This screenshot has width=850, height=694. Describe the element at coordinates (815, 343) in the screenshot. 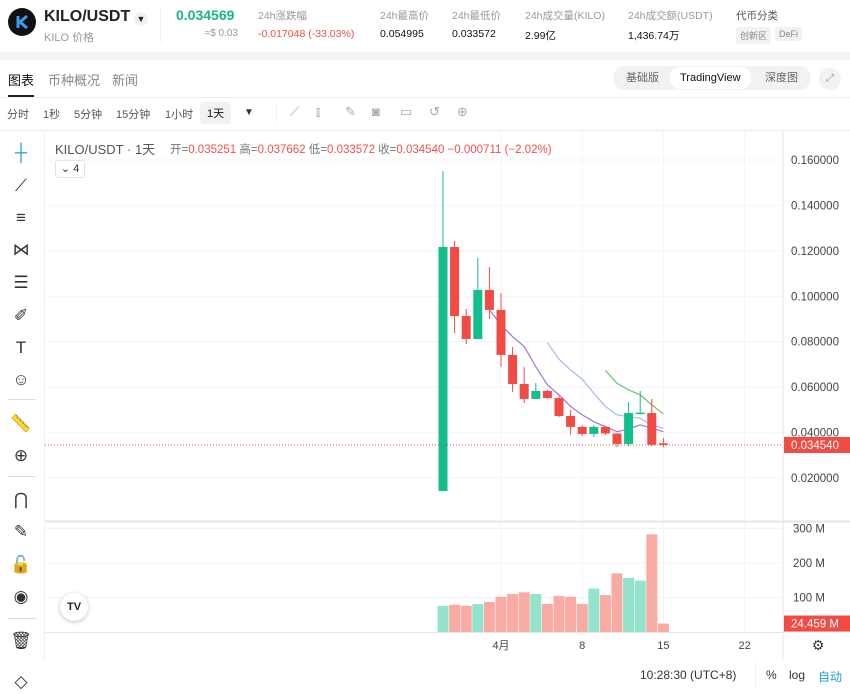

I see `y-tick-label: 0.080000` at that location.